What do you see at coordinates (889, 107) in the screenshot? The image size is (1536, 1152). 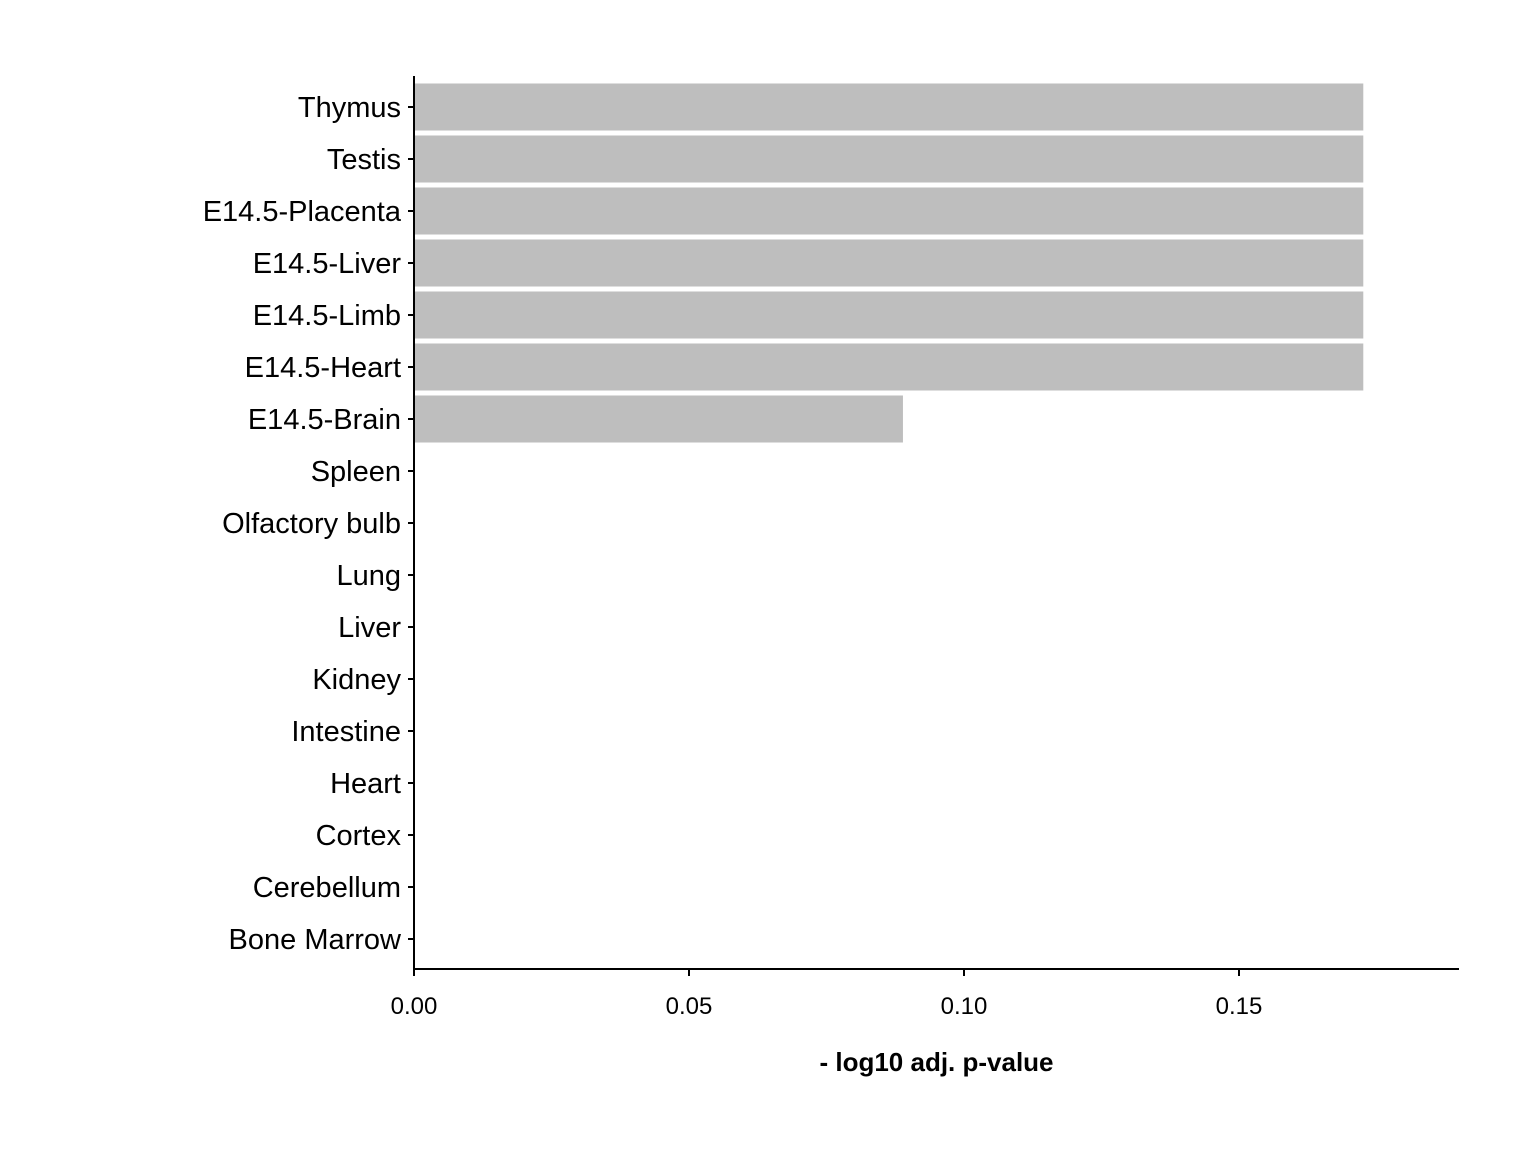 I see `bar-thymus` at bounding box center [889, 107].